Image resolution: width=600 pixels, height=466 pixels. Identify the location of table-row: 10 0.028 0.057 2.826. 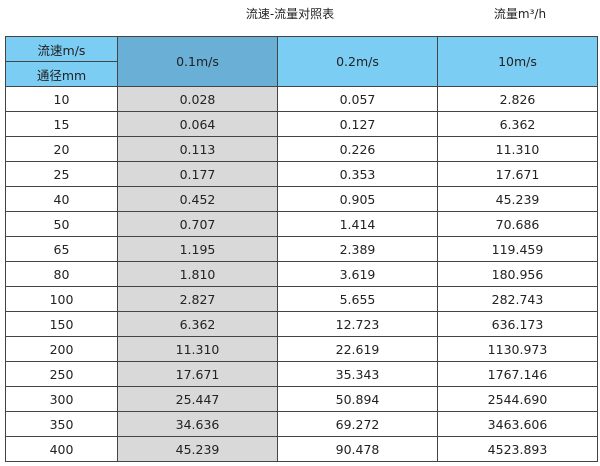
(301, 99).